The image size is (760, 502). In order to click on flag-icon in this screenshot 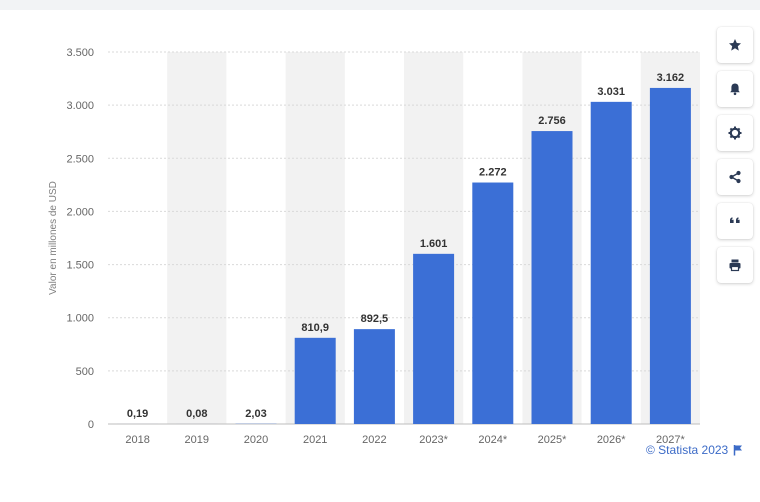, I will do `click(738, 450)`.